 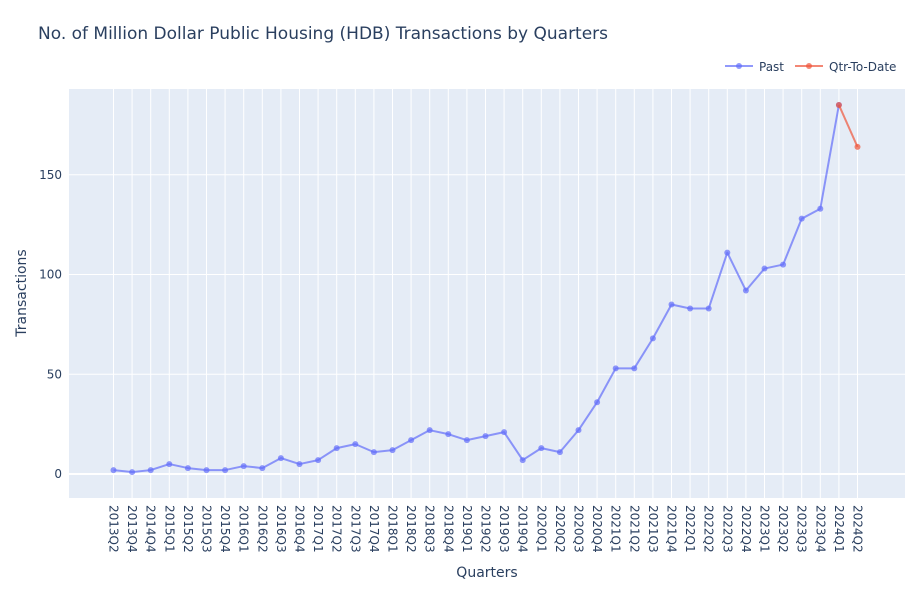 I want to click on data-point-2021Q1, so click(x=615, y=368).